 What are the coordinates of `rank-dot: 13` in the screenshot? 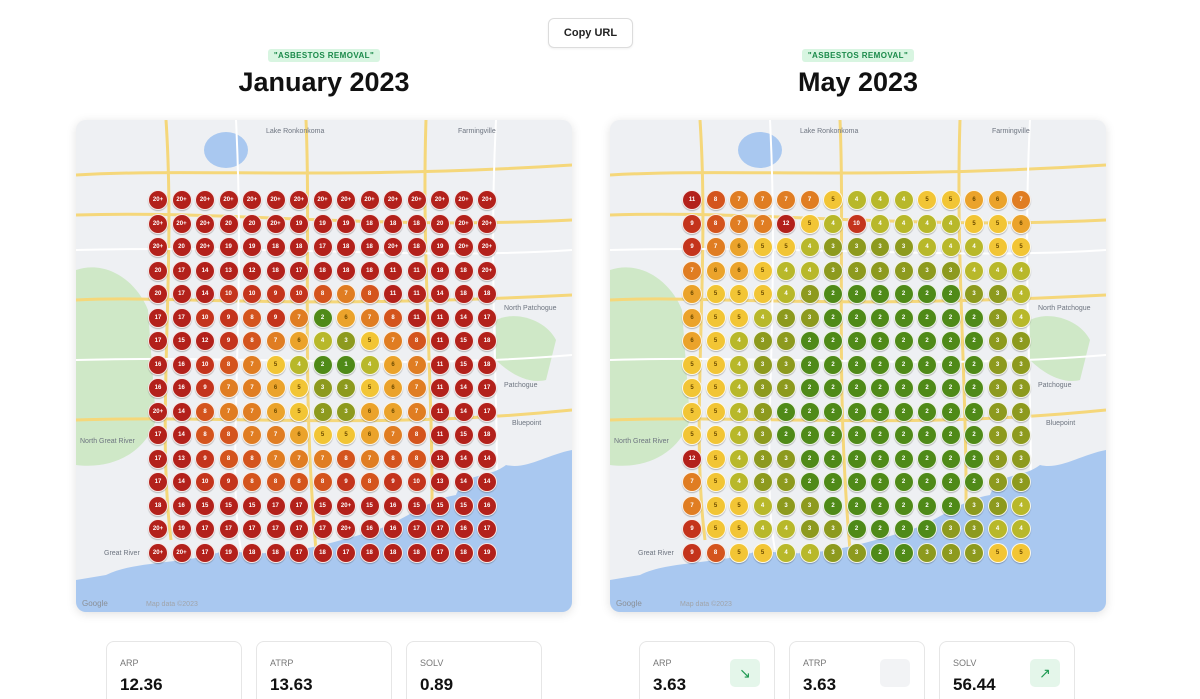 It's located at (228, 270).